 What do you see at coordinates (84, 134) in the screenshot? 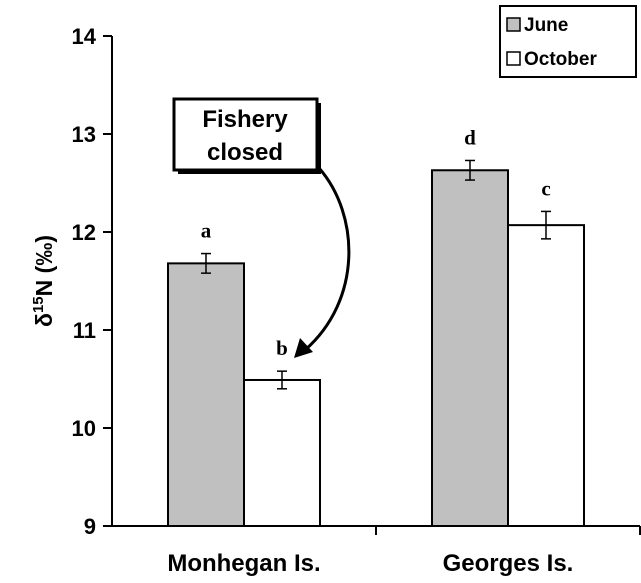
I see `y-tick-label: 13` at bounding box center [84, 134].